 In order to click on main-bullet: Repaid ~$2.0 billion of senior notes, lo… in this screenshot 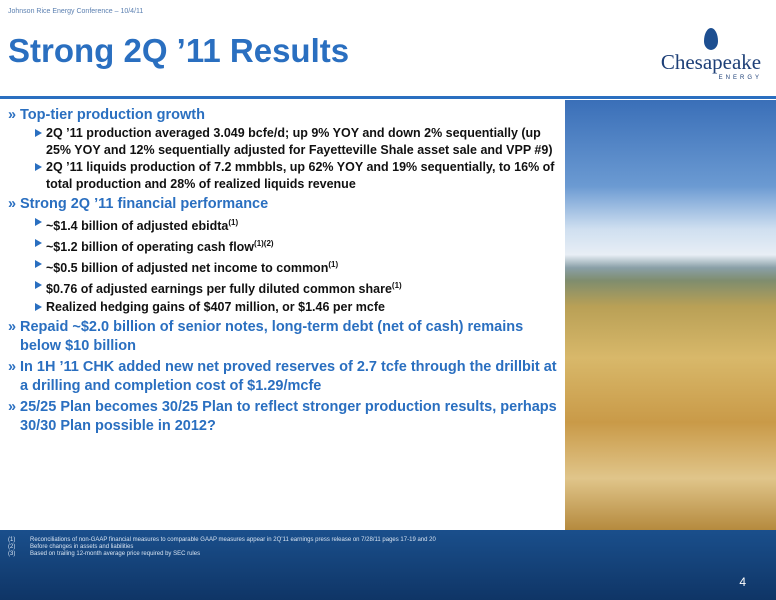, I will do `click(284, 337)`.